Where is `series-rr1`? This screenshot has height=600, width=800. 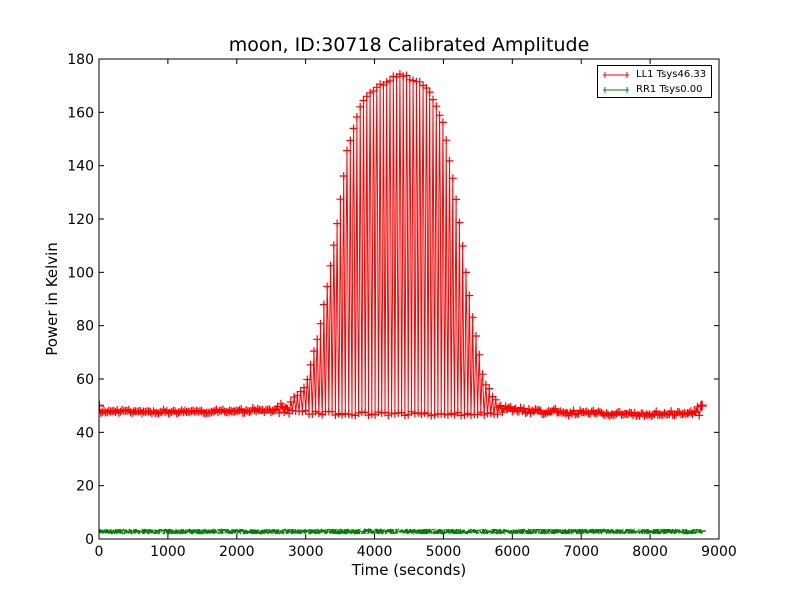 series-rr1 is located at coordinates (402, 531).